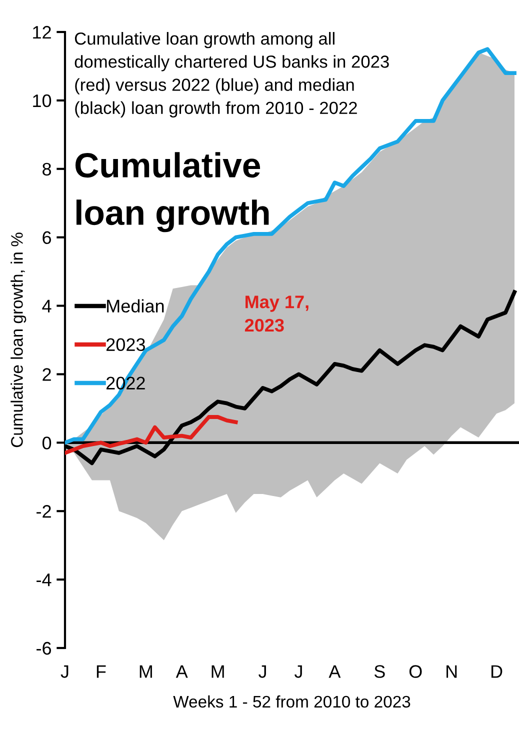 This screenshot has height=733, width=519. Describe the element at coordinates (125, 345) in the screenshot. I see `legend-label: 2023` at that location.